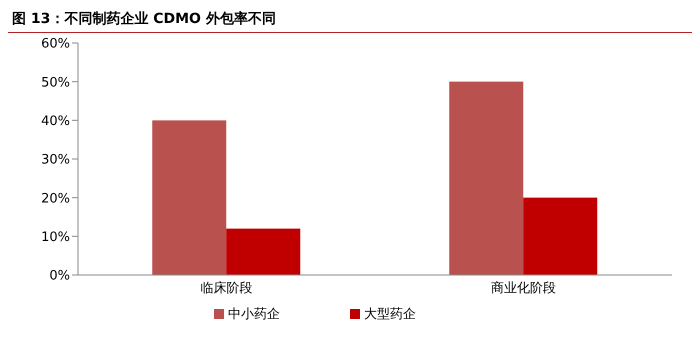 This screenshot has height=344, width=700. Describe the element at coordinates (254, 314) in the screenshot. I see `legend-label: 中小药企` at that location.